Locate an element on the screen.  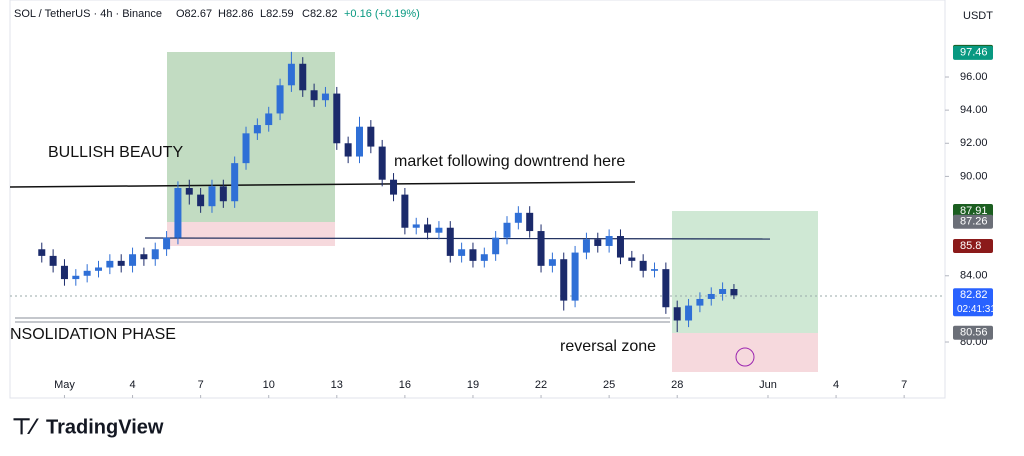
price-label: 87.26 is located at coordinates (974, 222).